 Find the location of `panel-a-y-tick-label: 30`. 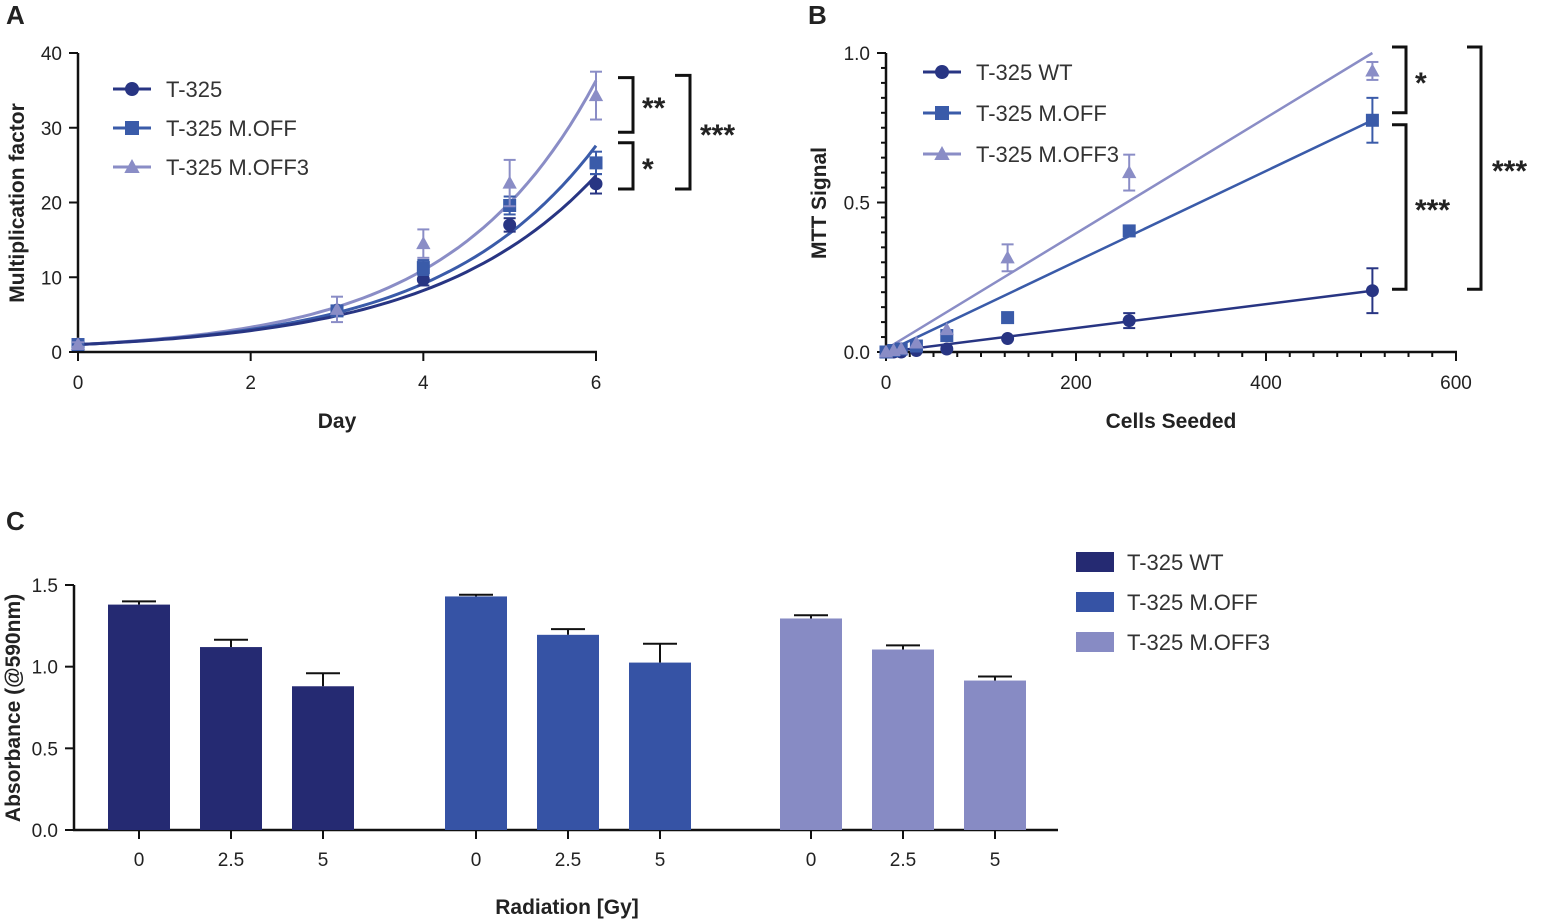

panel-a-y-tick-label: 30 is located at coordinates (51, 129).